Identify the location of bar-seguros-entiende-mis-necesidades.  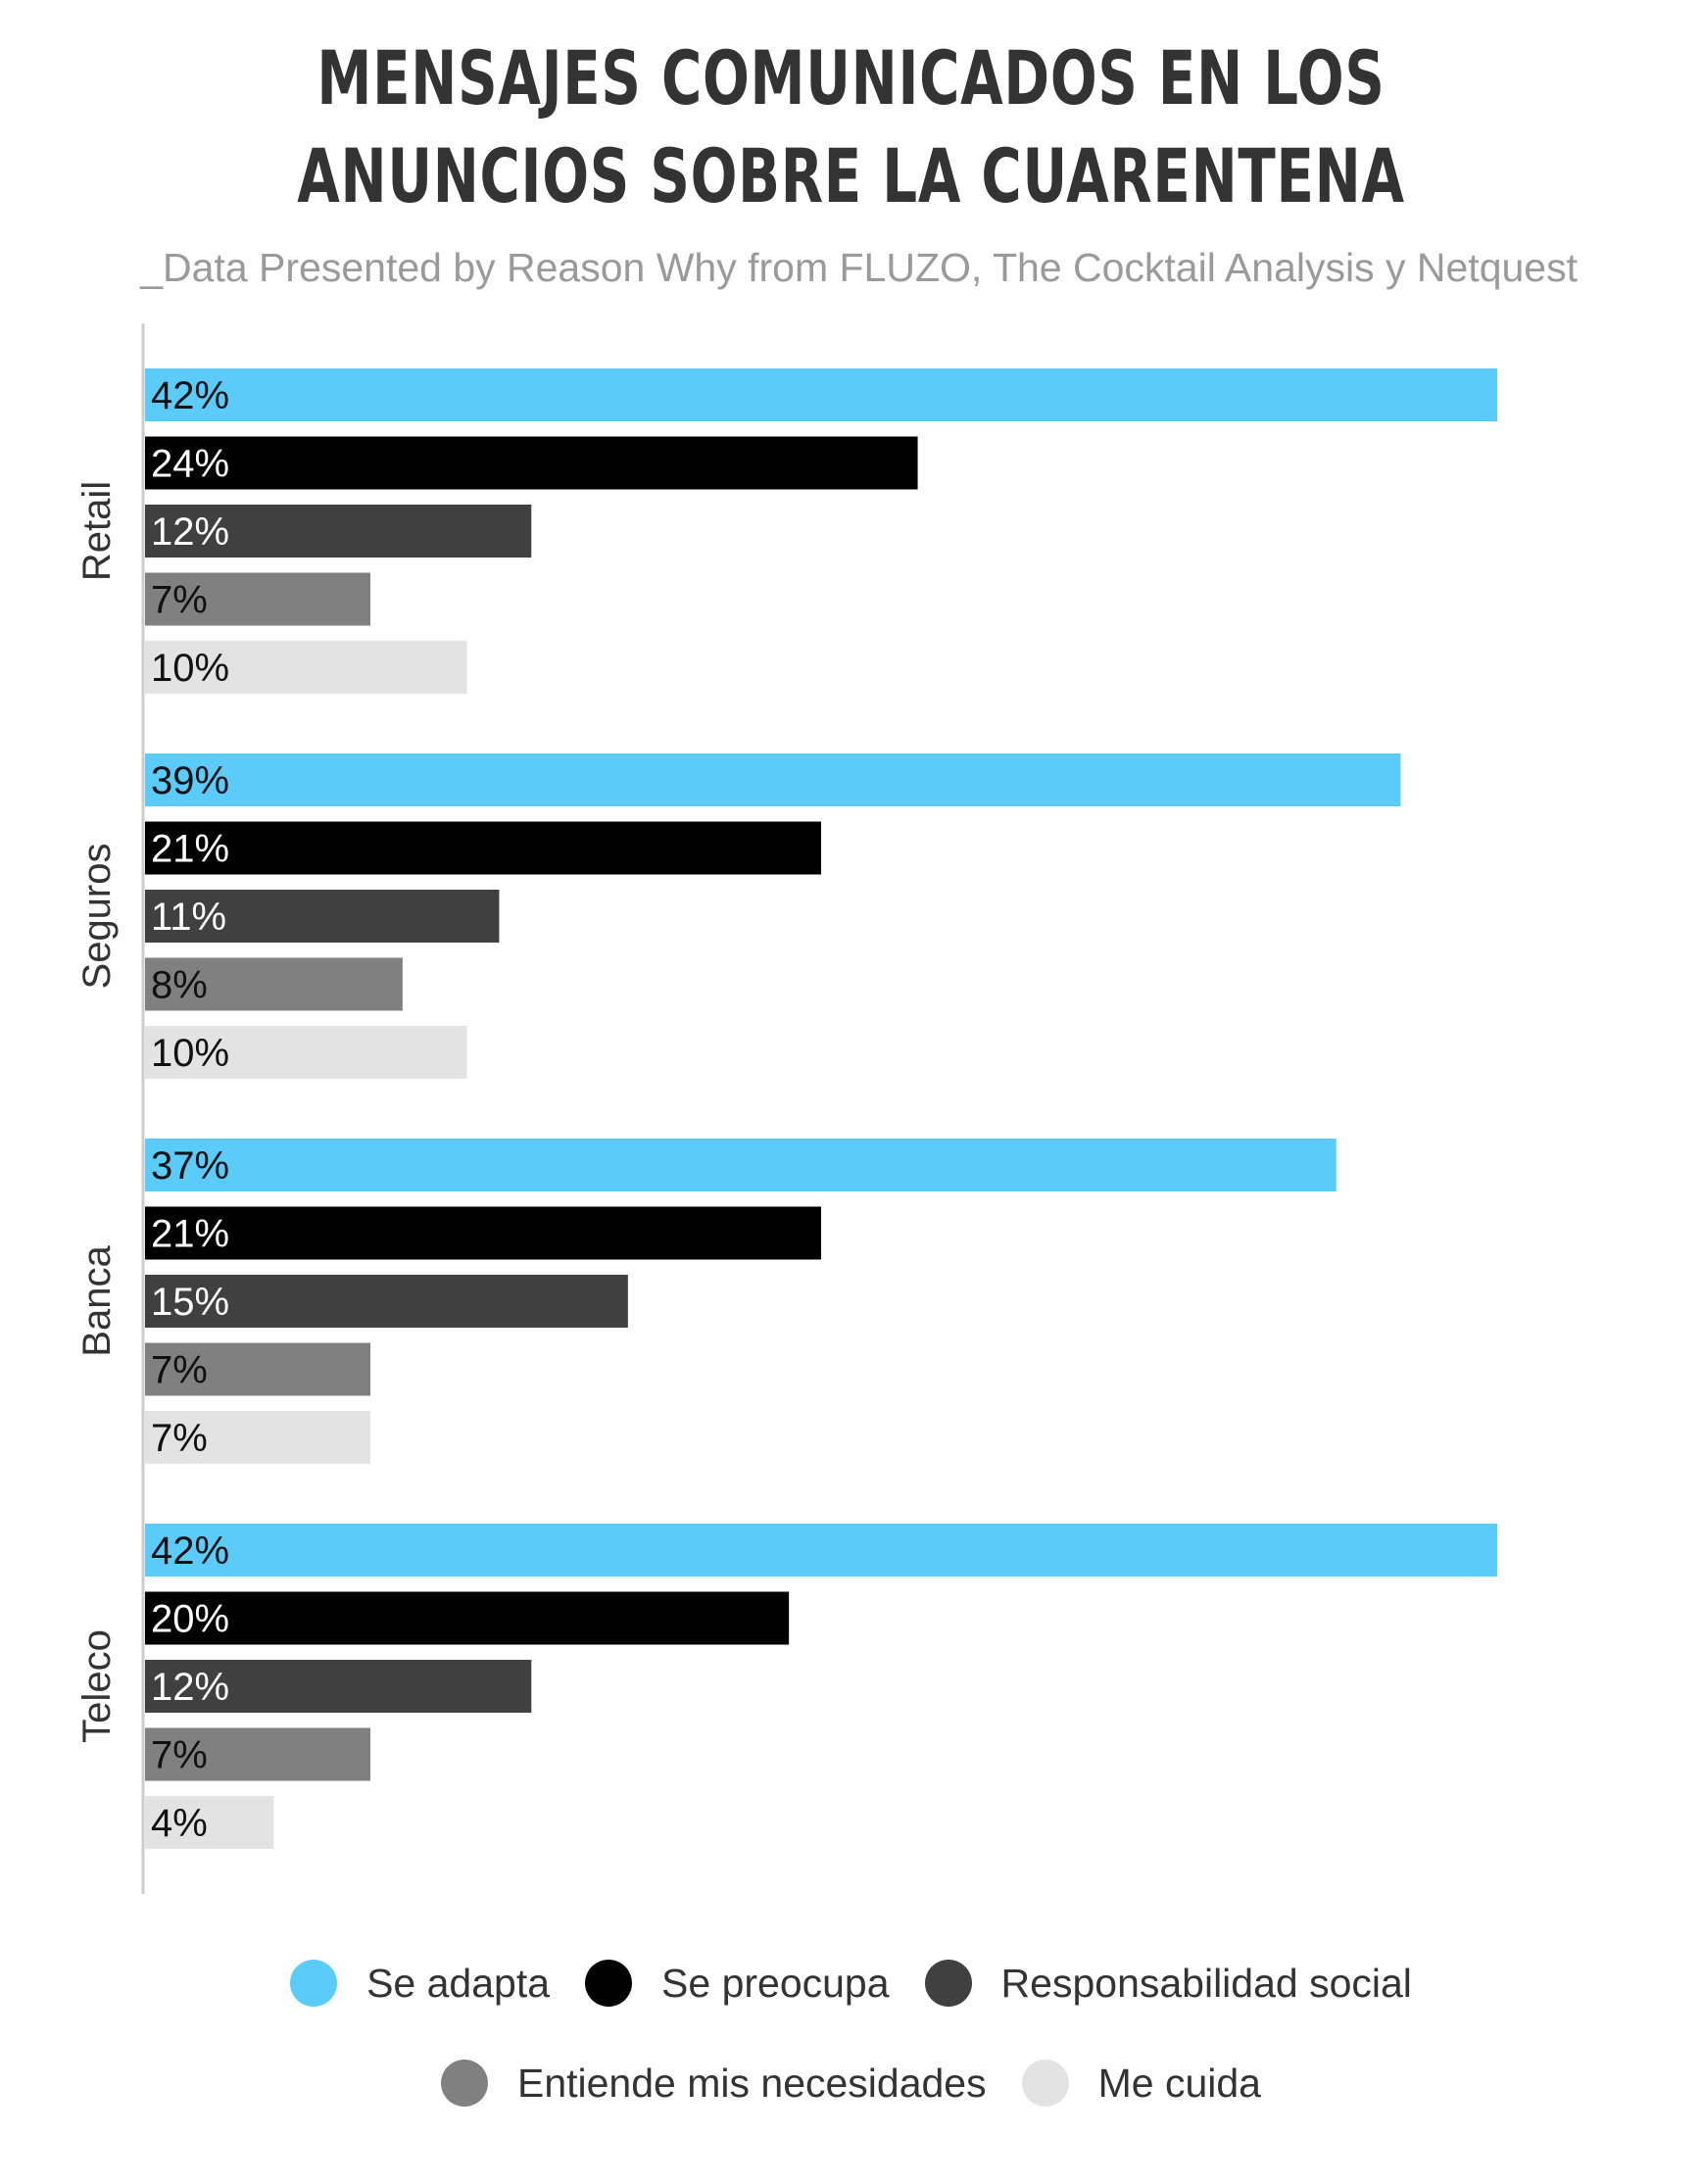
(274, 984).